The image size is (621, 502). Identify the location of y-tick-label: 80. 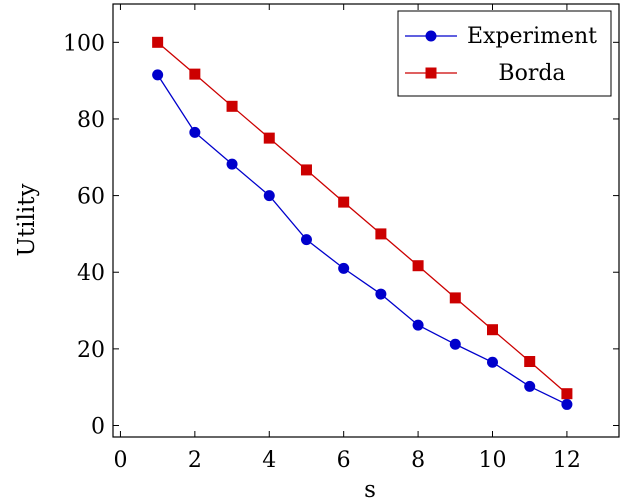
(91, 120).